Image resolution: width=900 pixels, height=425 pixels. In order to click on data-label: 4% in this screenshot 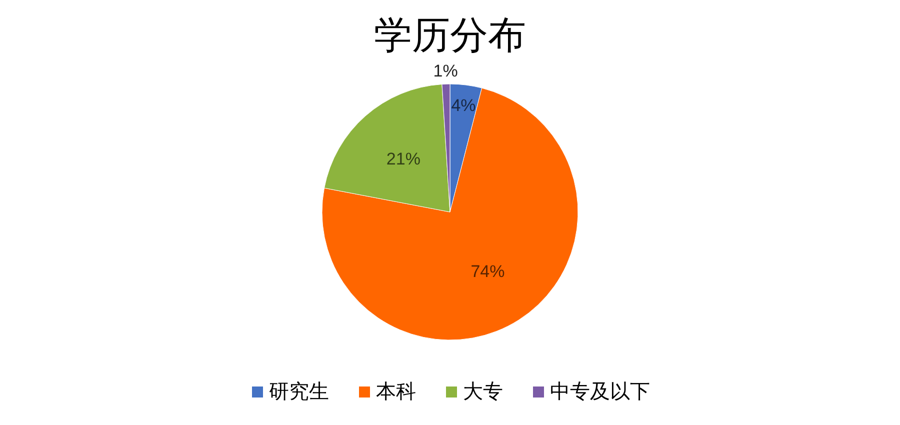, I will do `click(463, 105)`.